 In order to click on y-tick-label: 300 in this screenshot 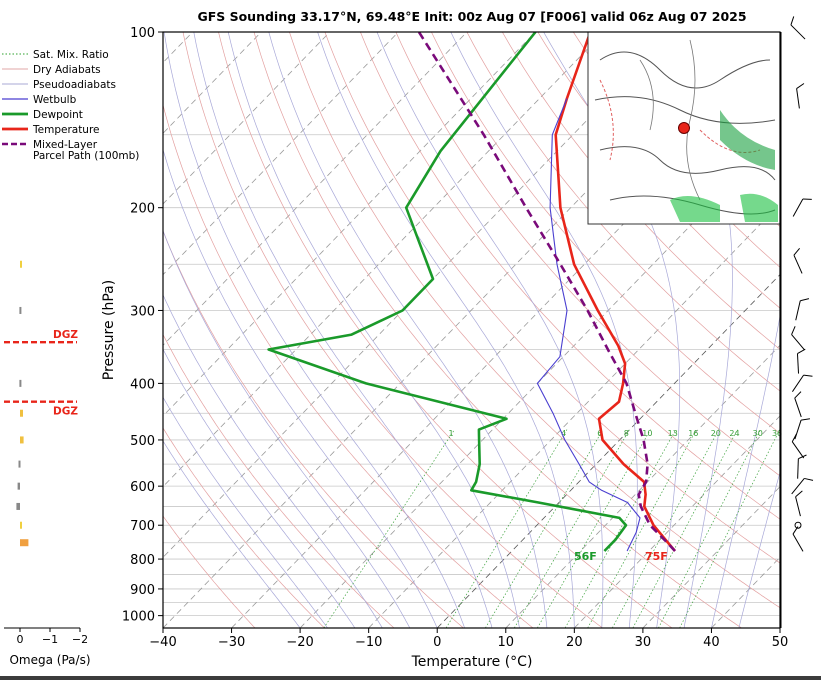, I will do `click(142, 311)`.